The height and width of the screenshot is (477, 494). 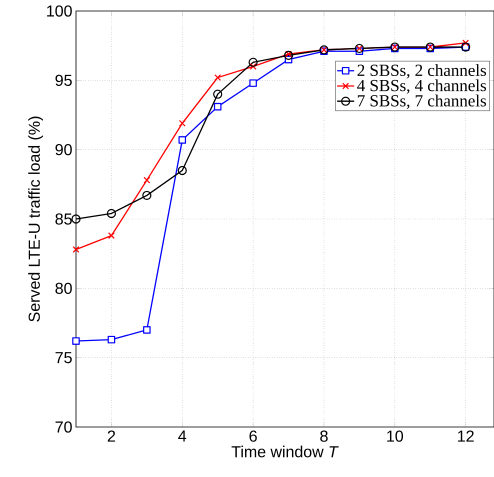 I want to click on legend-label: 7 SBSs, 7 channels, so click(x=422, y=101).